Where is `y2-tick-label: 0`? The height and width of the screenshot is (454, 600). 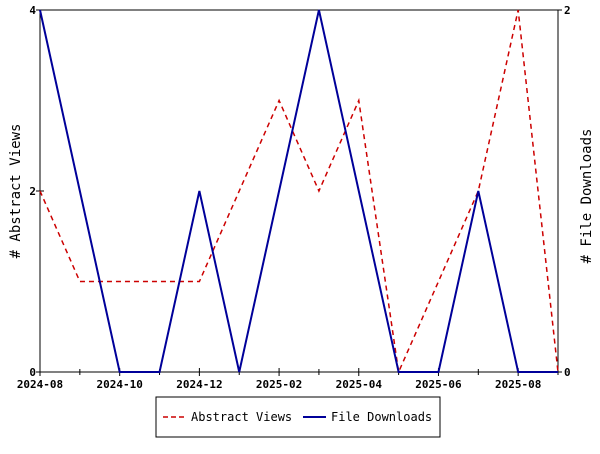
y2-tick-label: 0 is located at coordinates (567, 372).